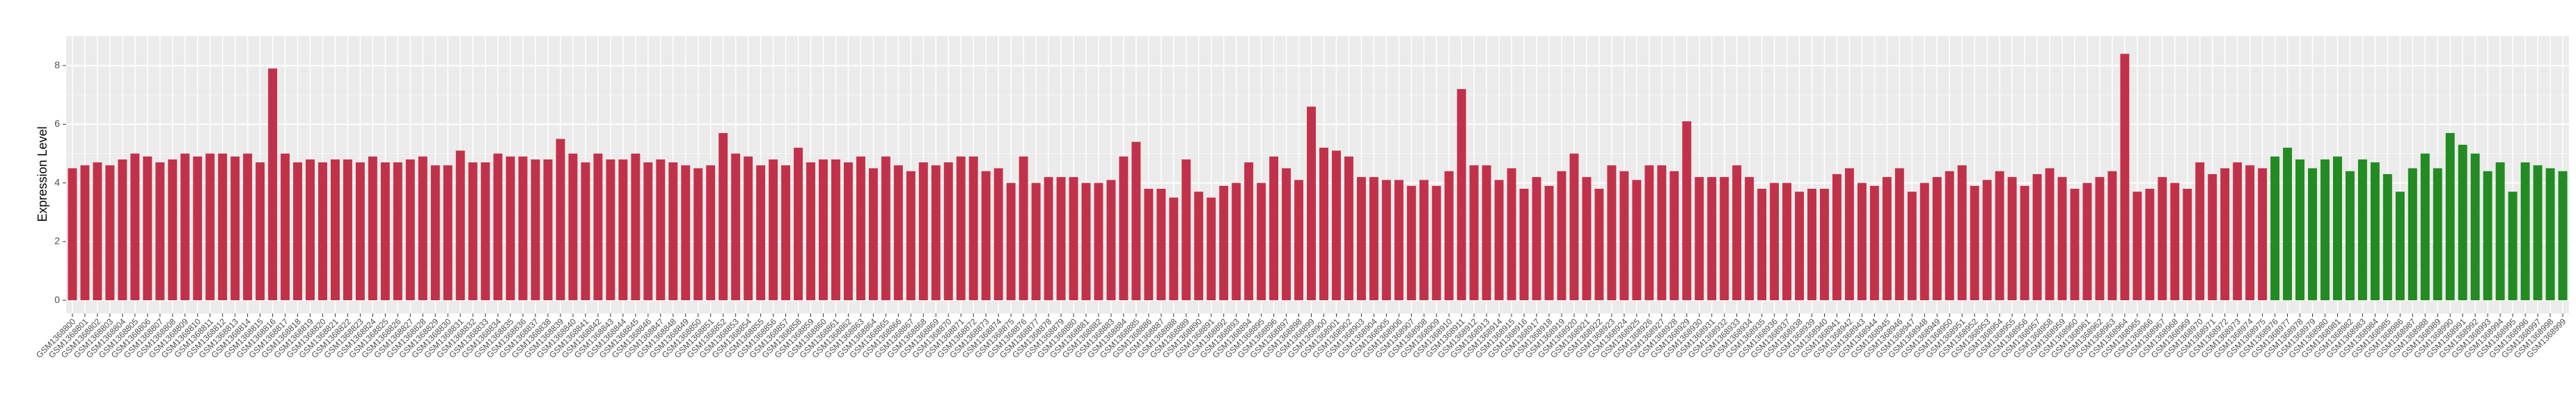  Describe the element at coordinates (42, 174) in the screenshot. I see `y-axis-label: Expression Level` at that location.